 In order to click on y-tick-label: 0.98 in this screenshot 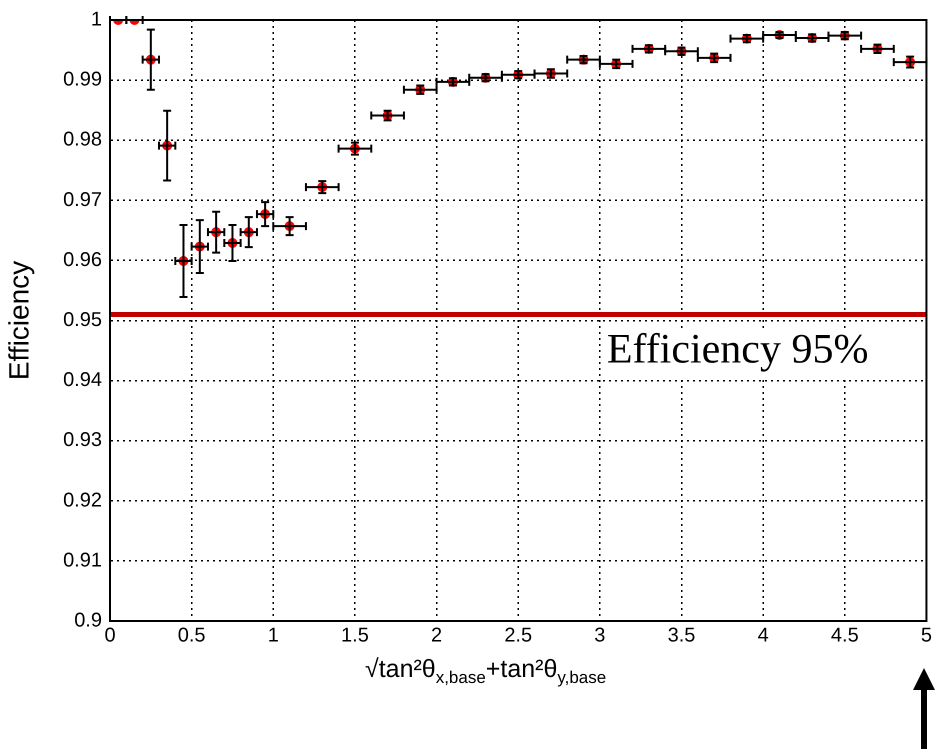, I will do `click(82, 139)`.